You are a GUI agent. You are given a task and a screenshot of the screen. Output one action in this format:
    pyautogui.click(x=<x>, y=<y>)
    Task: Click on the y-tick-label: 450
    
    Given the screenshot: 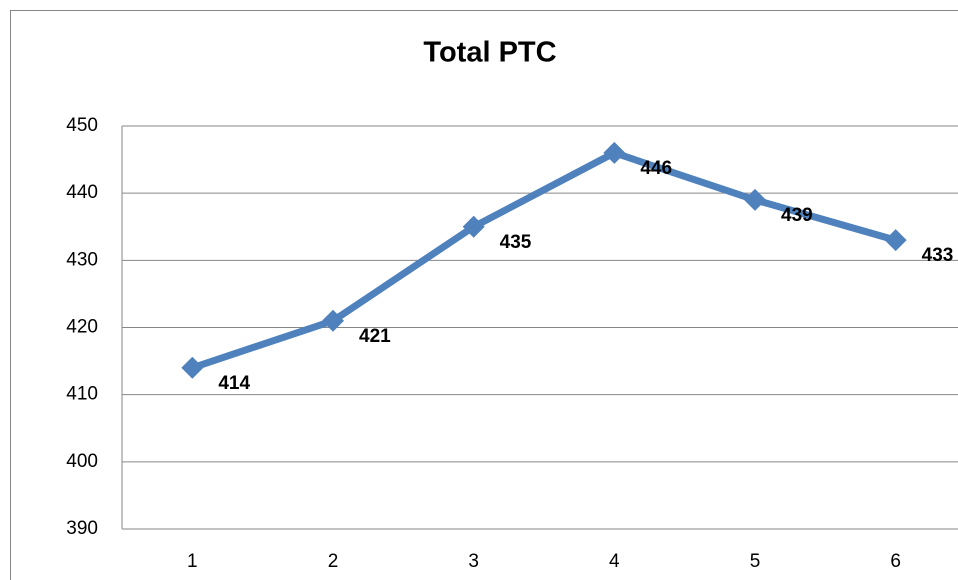 What is the action you would take?
    pyautogui.click(x=82, y=125)
    